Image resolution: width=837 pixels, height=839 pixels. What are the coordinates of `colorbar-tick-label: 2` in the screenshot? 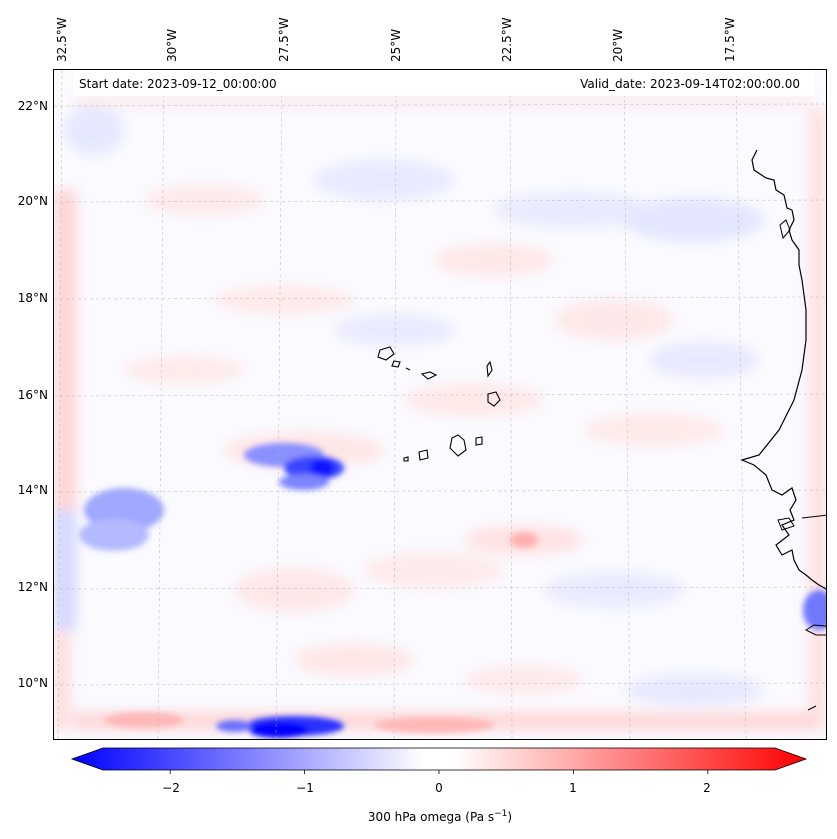 It's located at (707, 788).